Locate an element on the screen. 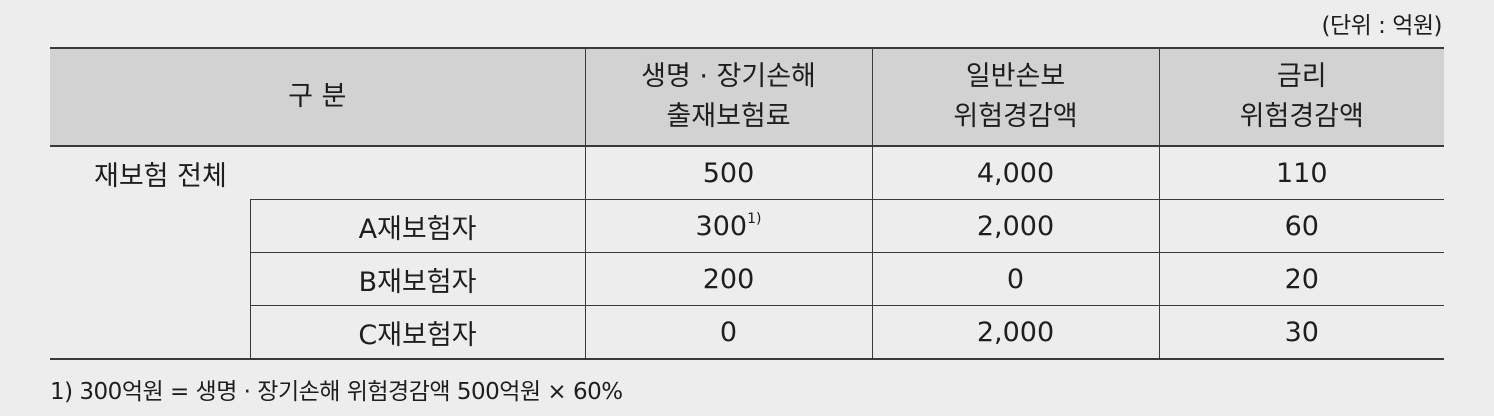 This screenshot has height=416, width=1494. table-row: B재보험자 200 0 20 is located at coordinates (747, 279).